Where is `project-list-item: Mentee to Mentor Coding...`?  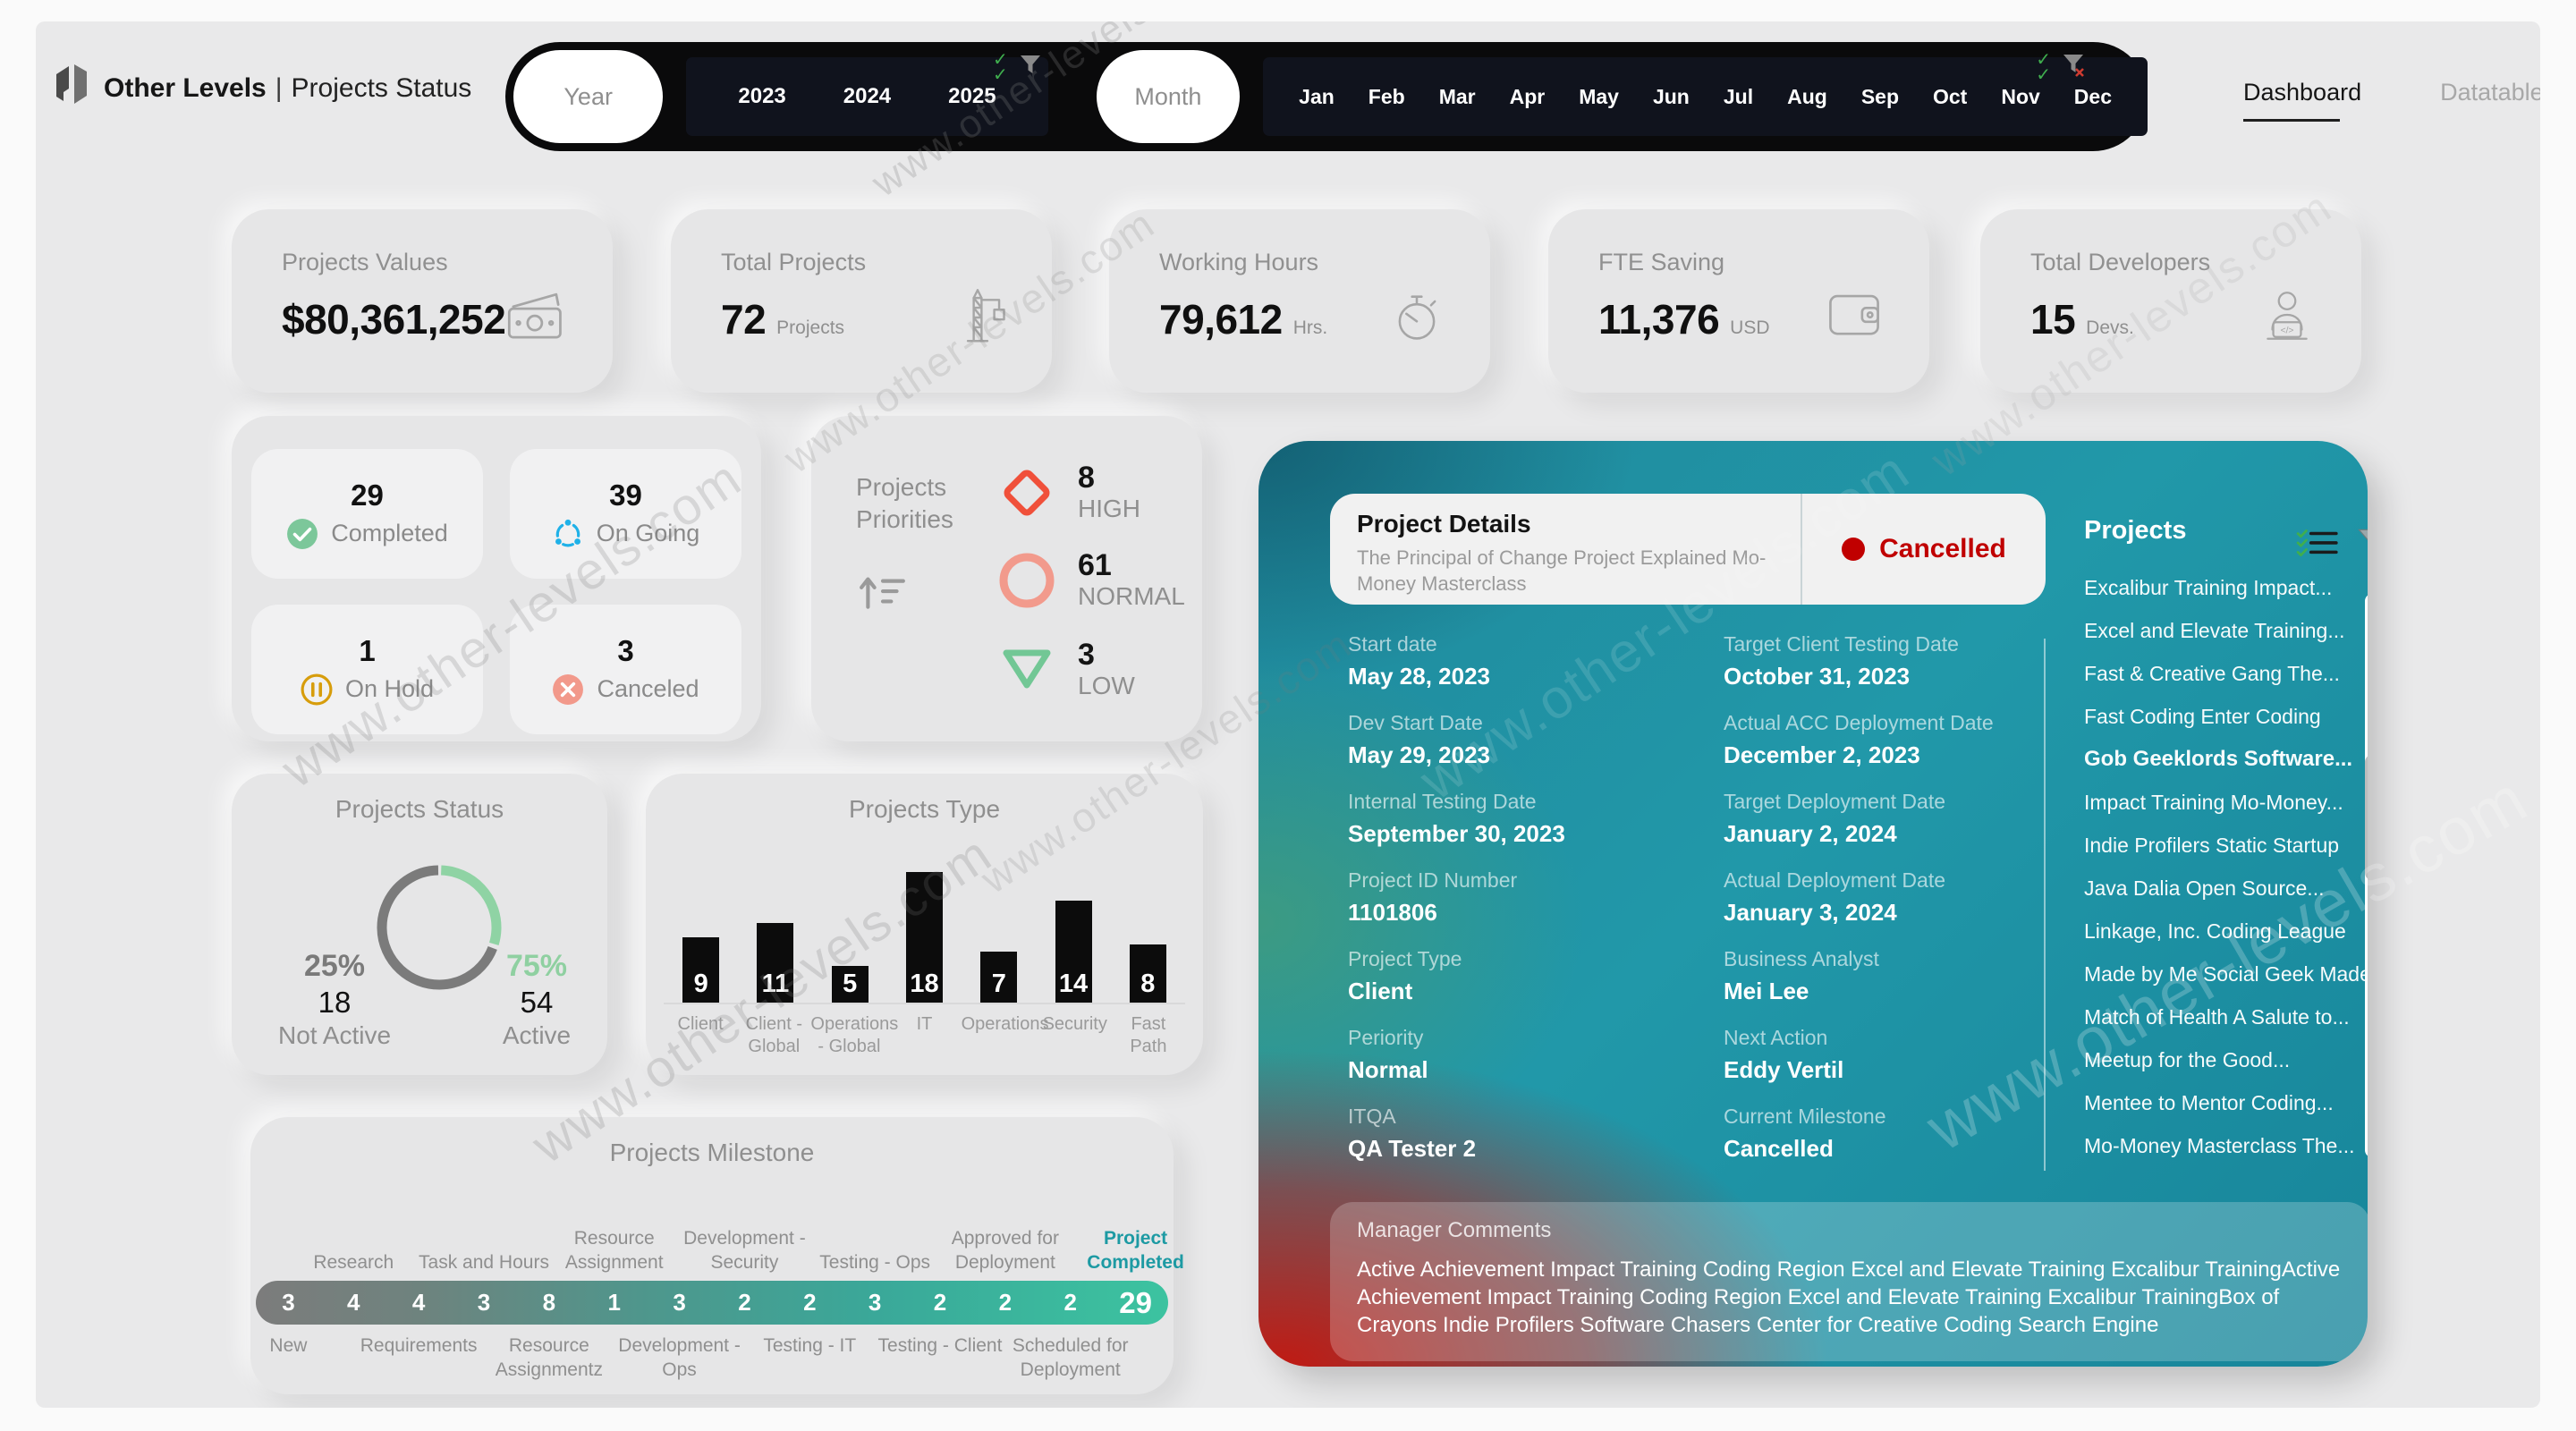
project-list-item: Mentee to Mentor Coding... is located at coordinates (2209, 1103).